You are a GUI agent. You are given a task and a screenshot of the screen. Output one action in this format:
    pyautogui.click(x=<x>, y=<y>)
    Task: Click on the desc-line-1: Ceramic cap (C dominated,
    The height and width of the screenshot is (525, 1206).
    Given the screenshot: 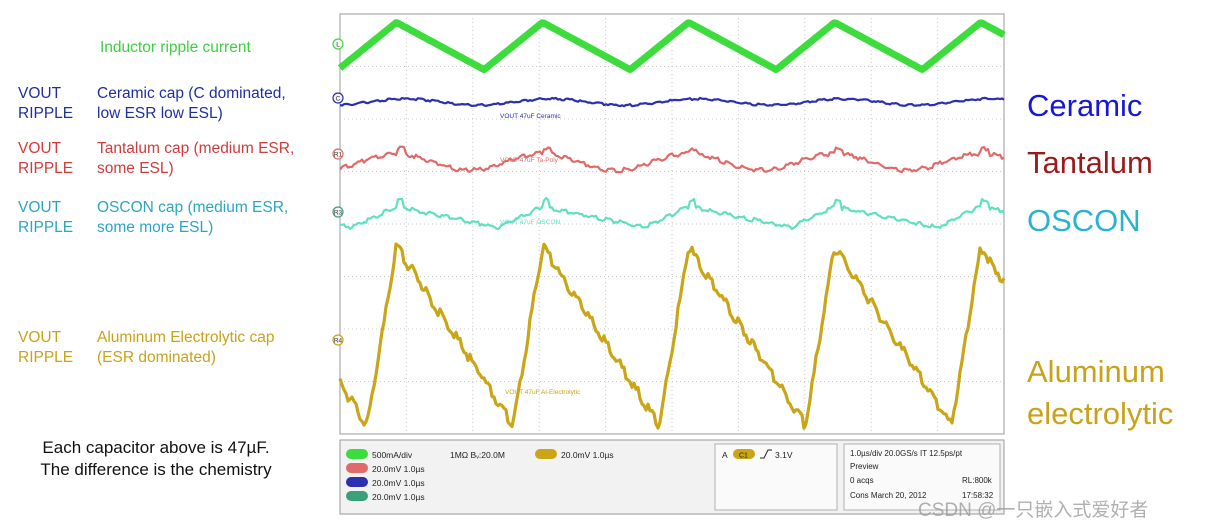 What is the action you would take?
    pyautogui.click(x=191, y=93)
    